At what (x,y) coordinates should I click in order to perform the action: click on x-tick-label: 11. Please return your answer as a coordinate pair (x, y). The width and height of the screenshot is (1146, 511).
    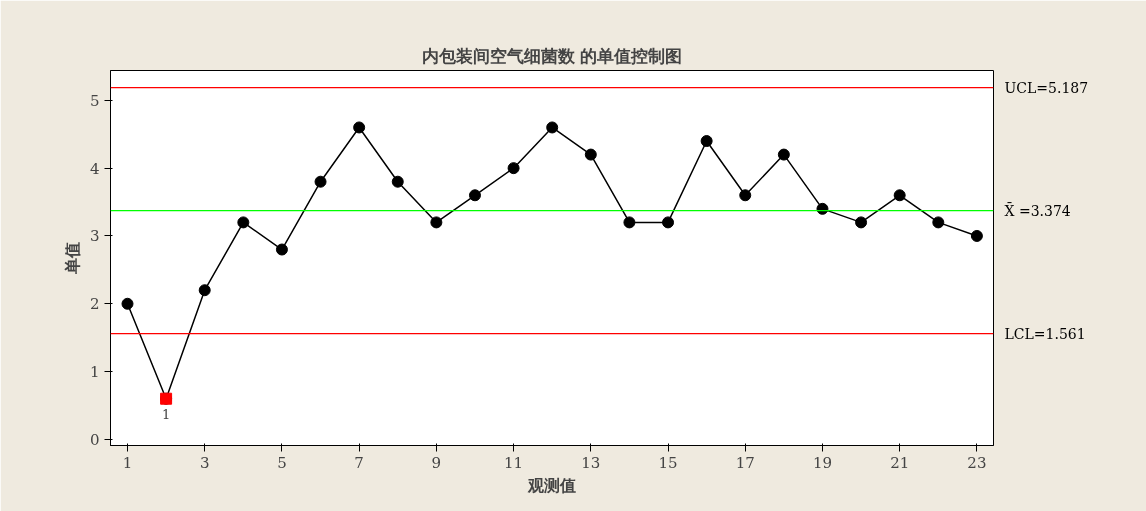
    Looking at the image, I should click on (514, 462).